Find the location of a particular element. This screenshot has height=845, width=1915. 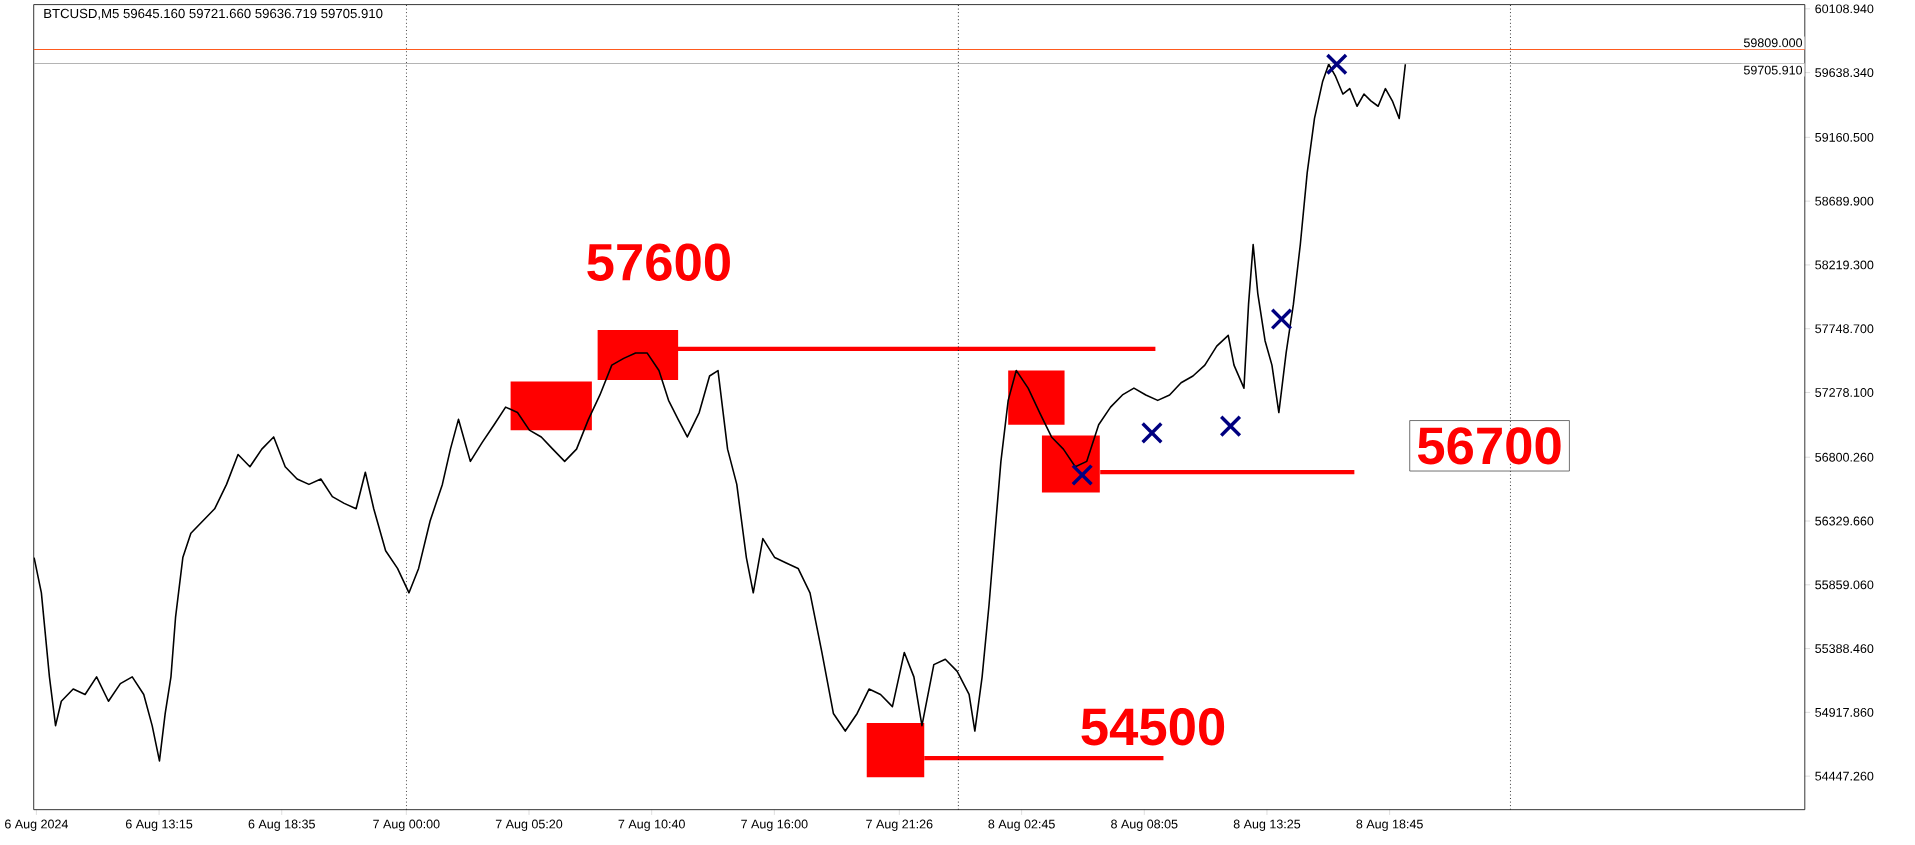

x-tick-label: 8 Aug 08:05 is located at coordinates (1144, 825).